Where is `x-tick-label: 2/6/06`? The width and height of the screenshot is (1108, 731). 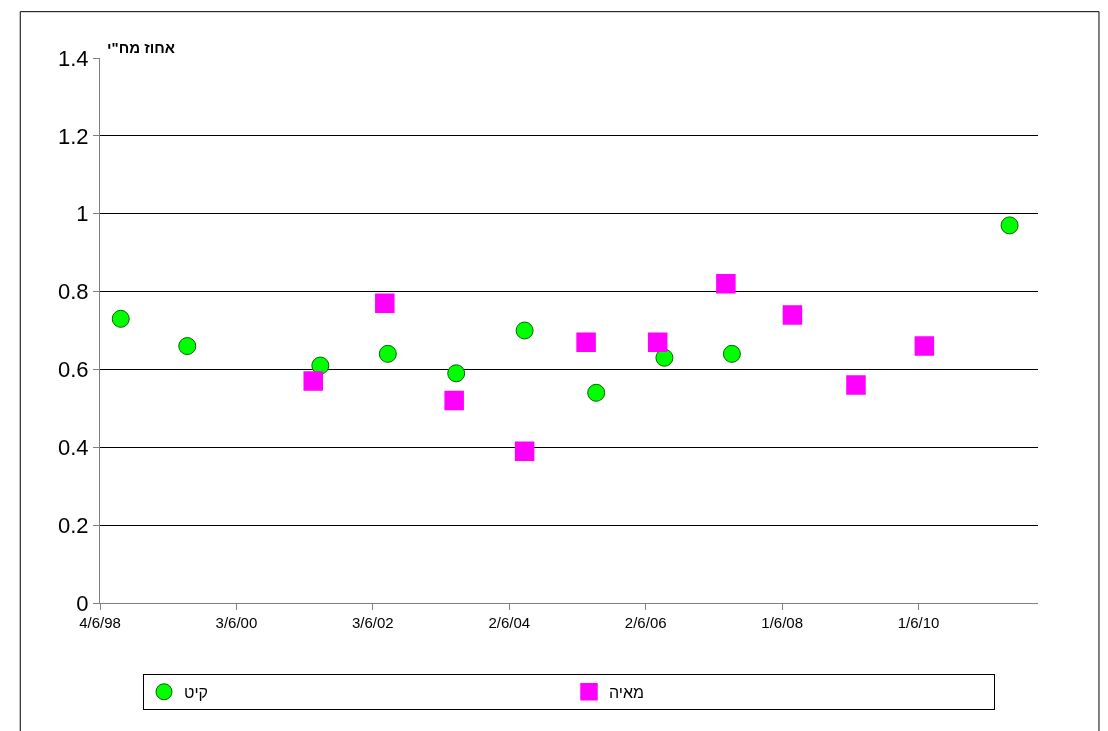 x-tick-label: 2/6/06 is located at coordinates (645, 622).